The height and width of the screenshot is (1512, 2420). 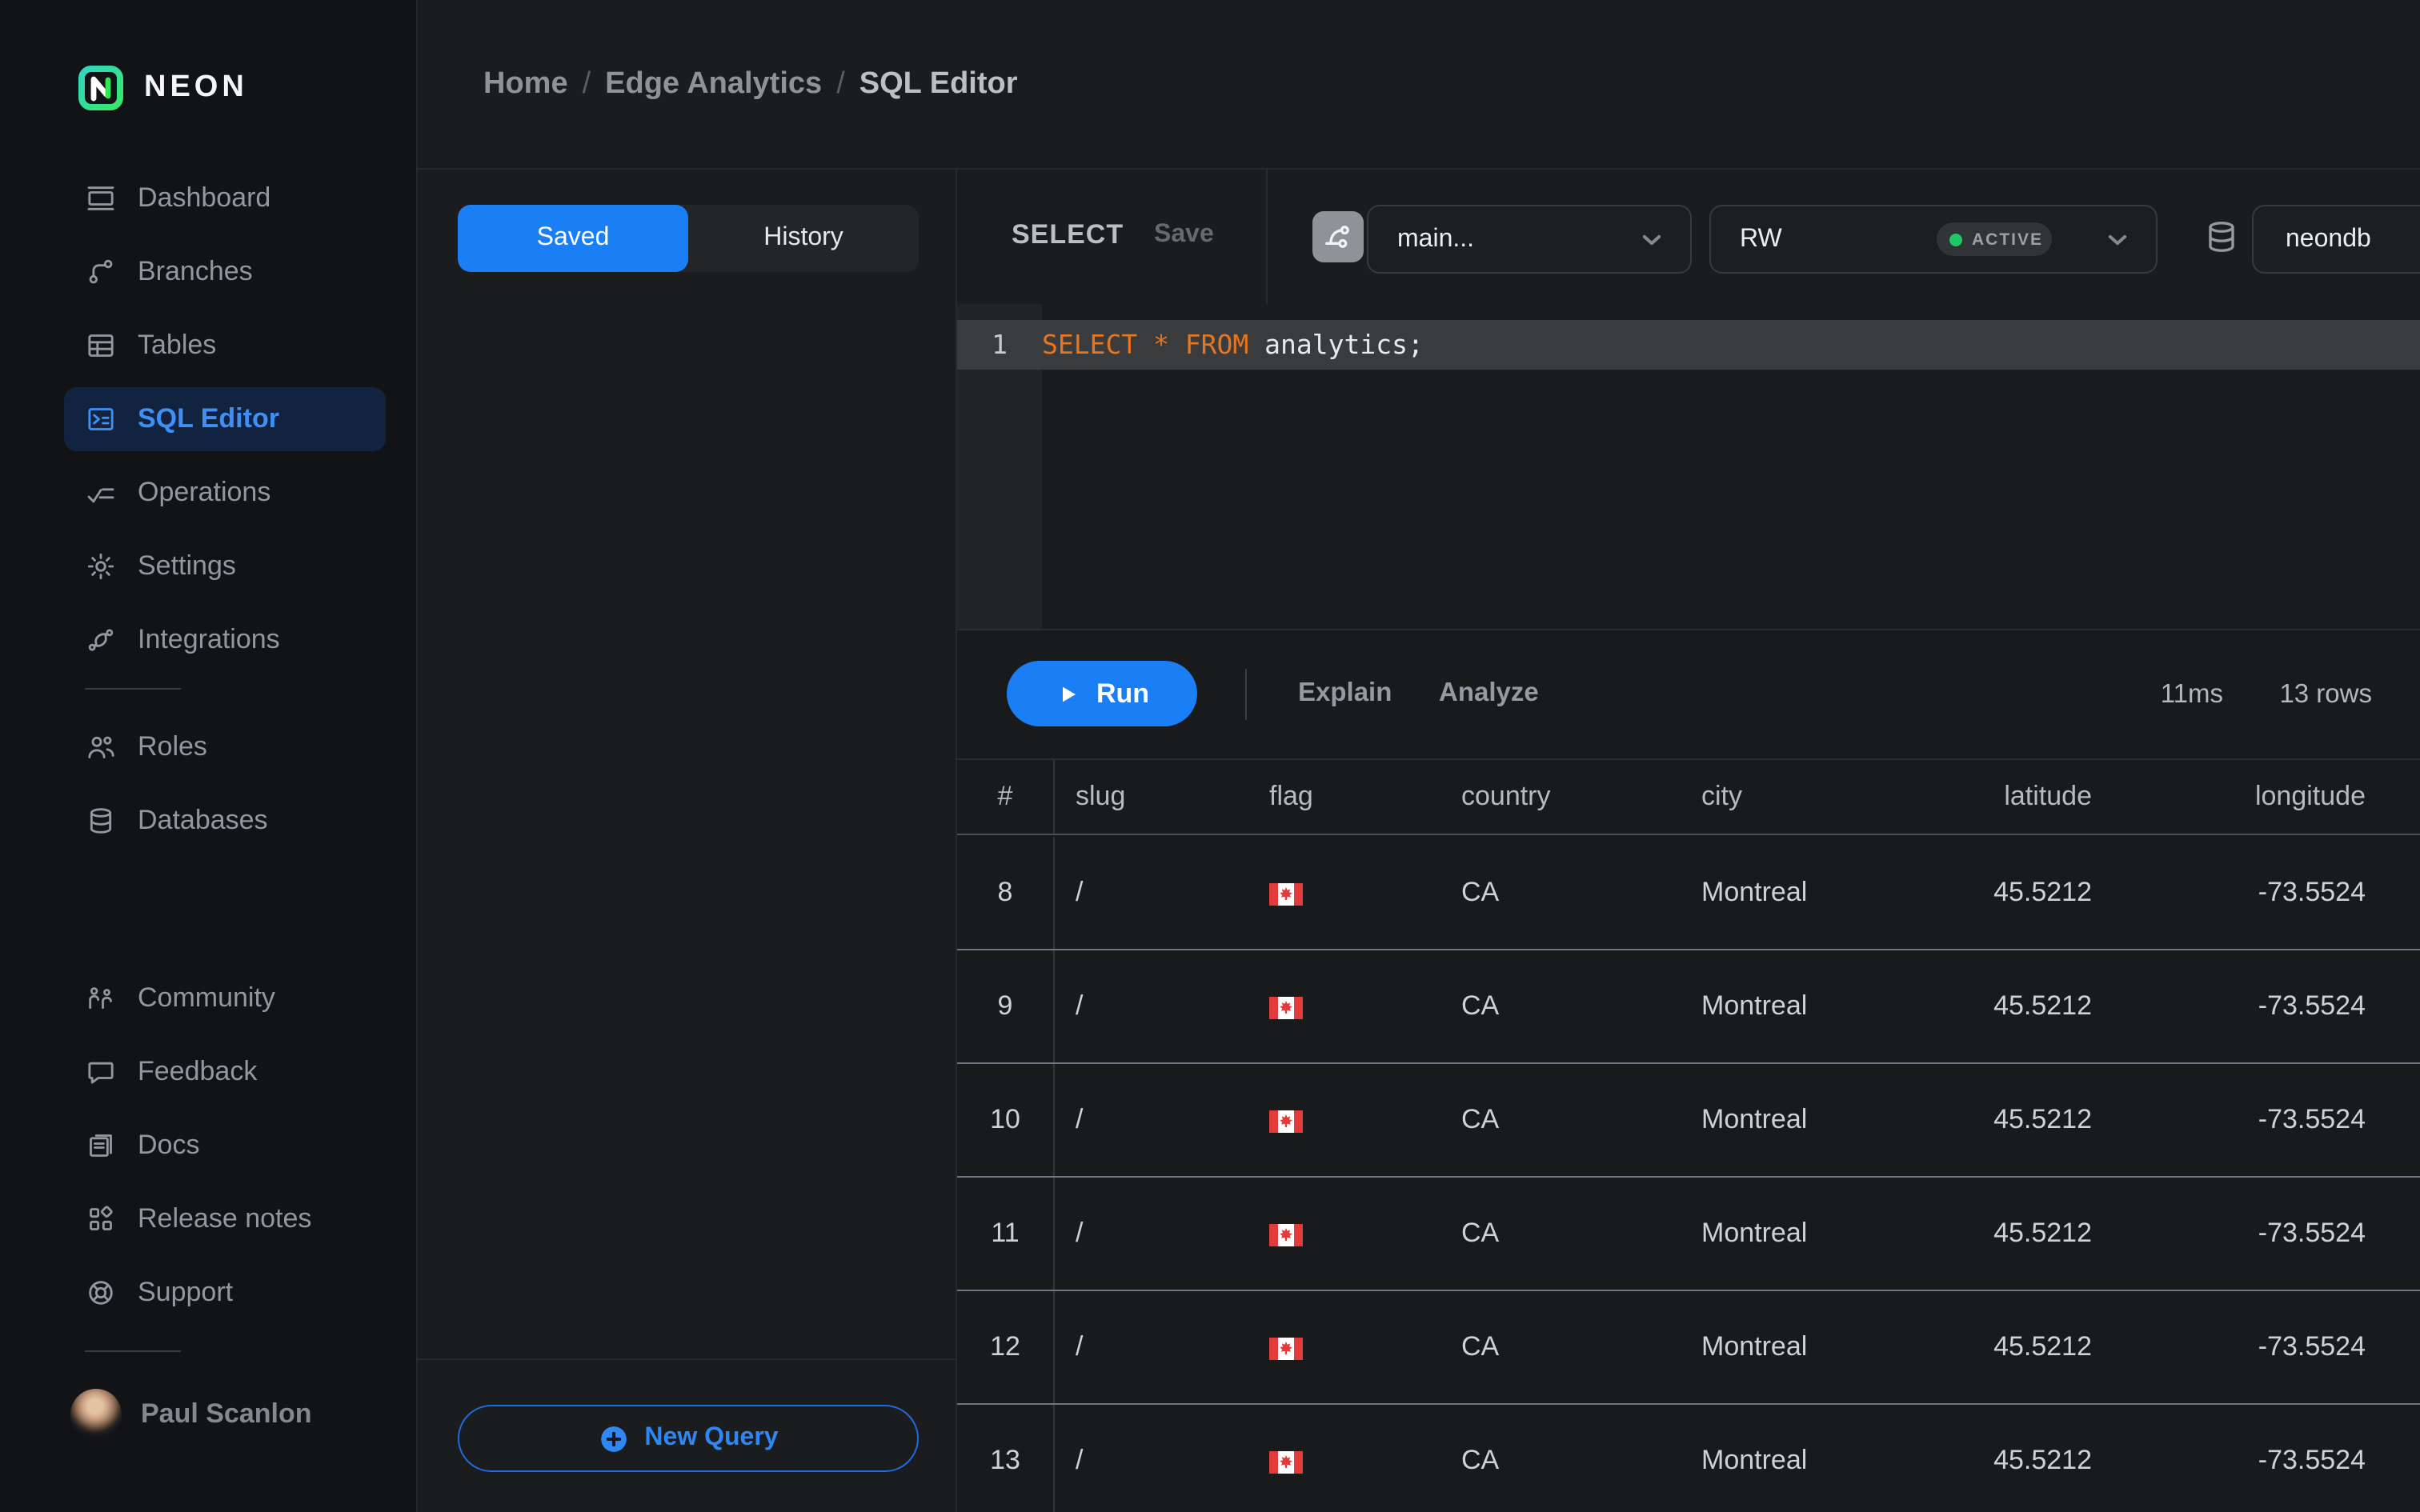 I want to click on community-icon, so click(x=101, y=998).